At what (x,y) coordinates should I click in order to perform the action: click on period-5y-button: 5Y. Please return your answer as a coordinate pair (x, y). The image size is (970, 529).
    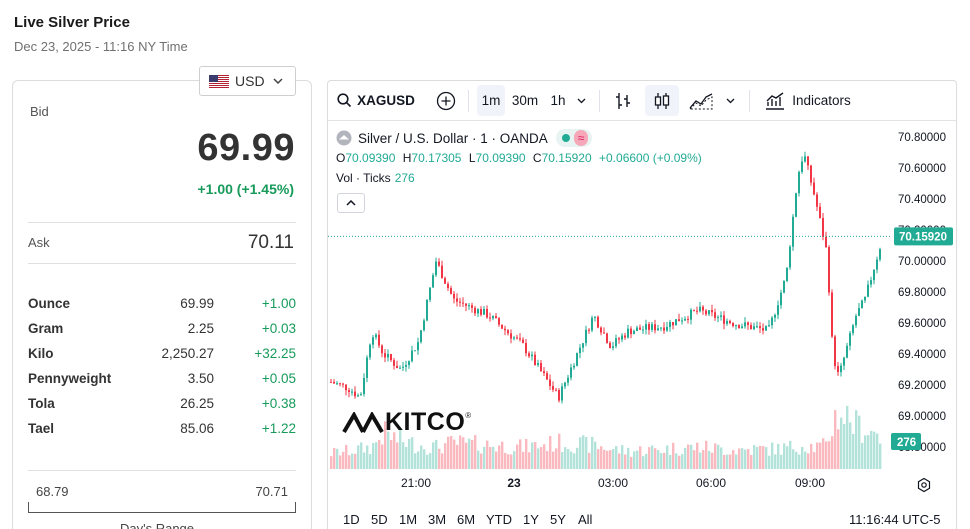
    Looking at the image, I should click on (558, 519).